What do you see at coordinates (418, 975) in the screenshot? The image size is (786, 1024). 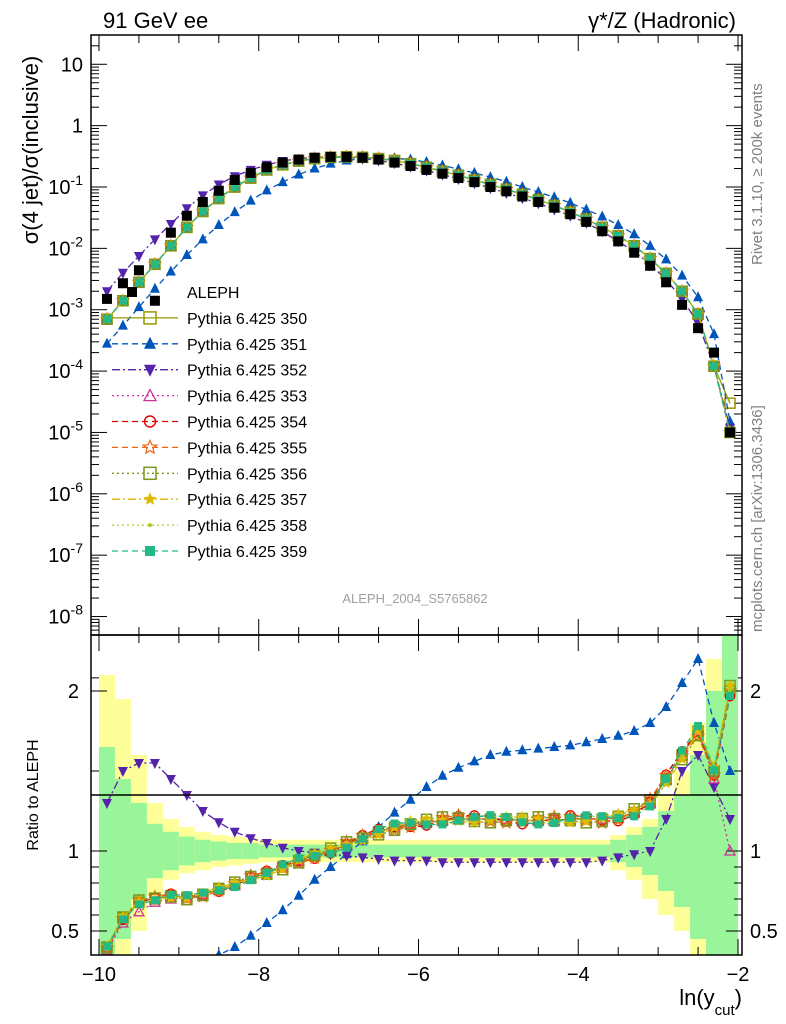 I see `x-tick-label: −6` at bounding box center [418, 975].